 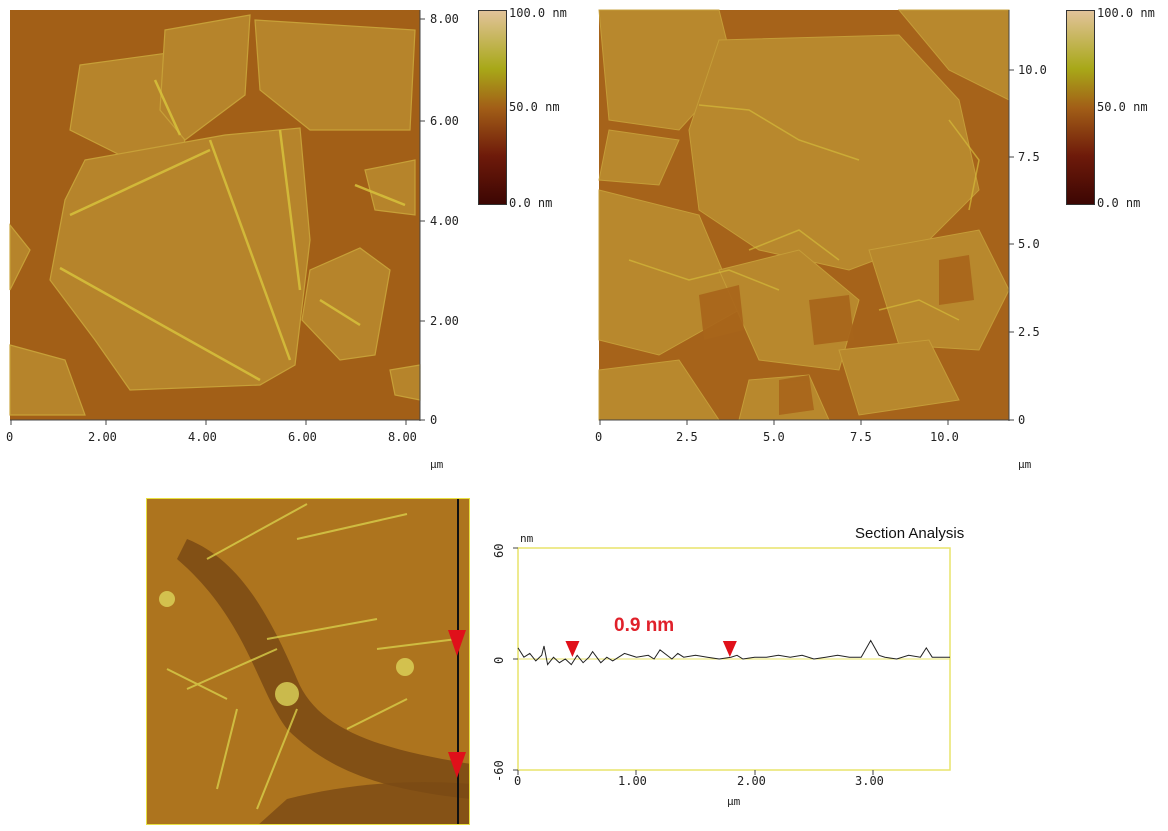 I want to click on right-x-tick-2-5: 2.5, so click(x=687, y=437).